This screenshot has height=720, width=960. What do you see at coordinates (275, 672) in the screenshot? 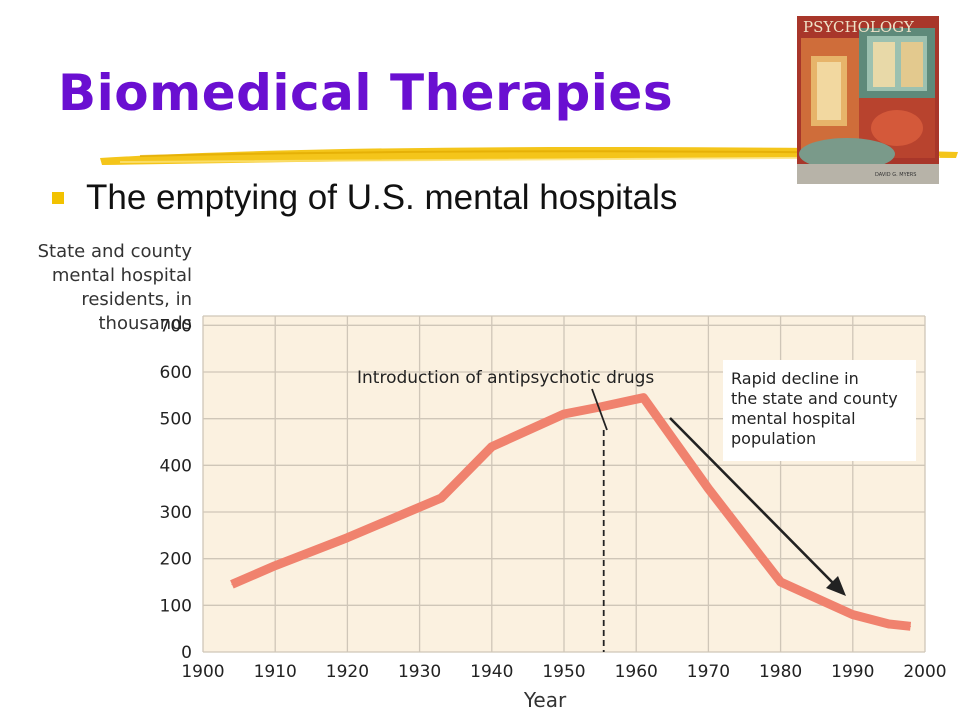
I see `x-tick-label: 1910` at bounding box center [275, 672].